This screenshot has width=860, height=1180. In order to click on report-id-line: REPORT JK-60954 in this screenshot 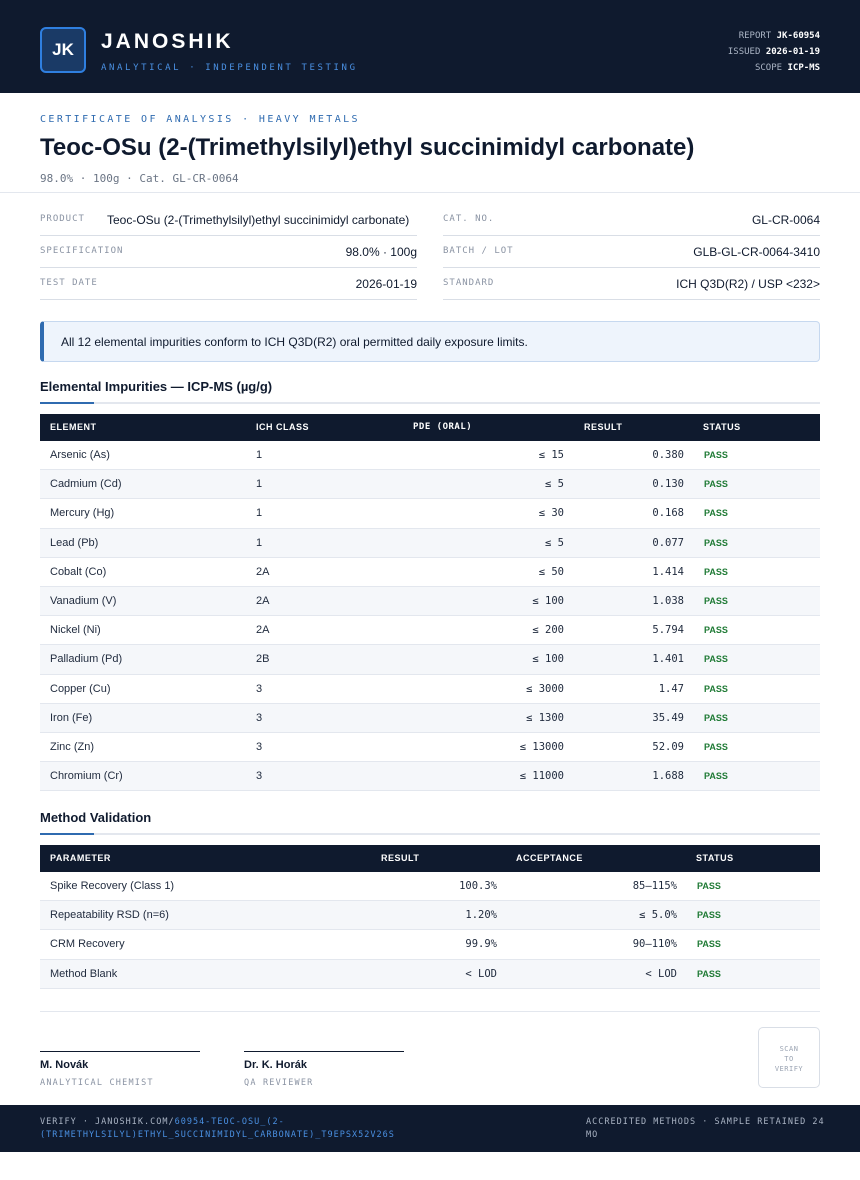, I will do `click(774, 36)`.